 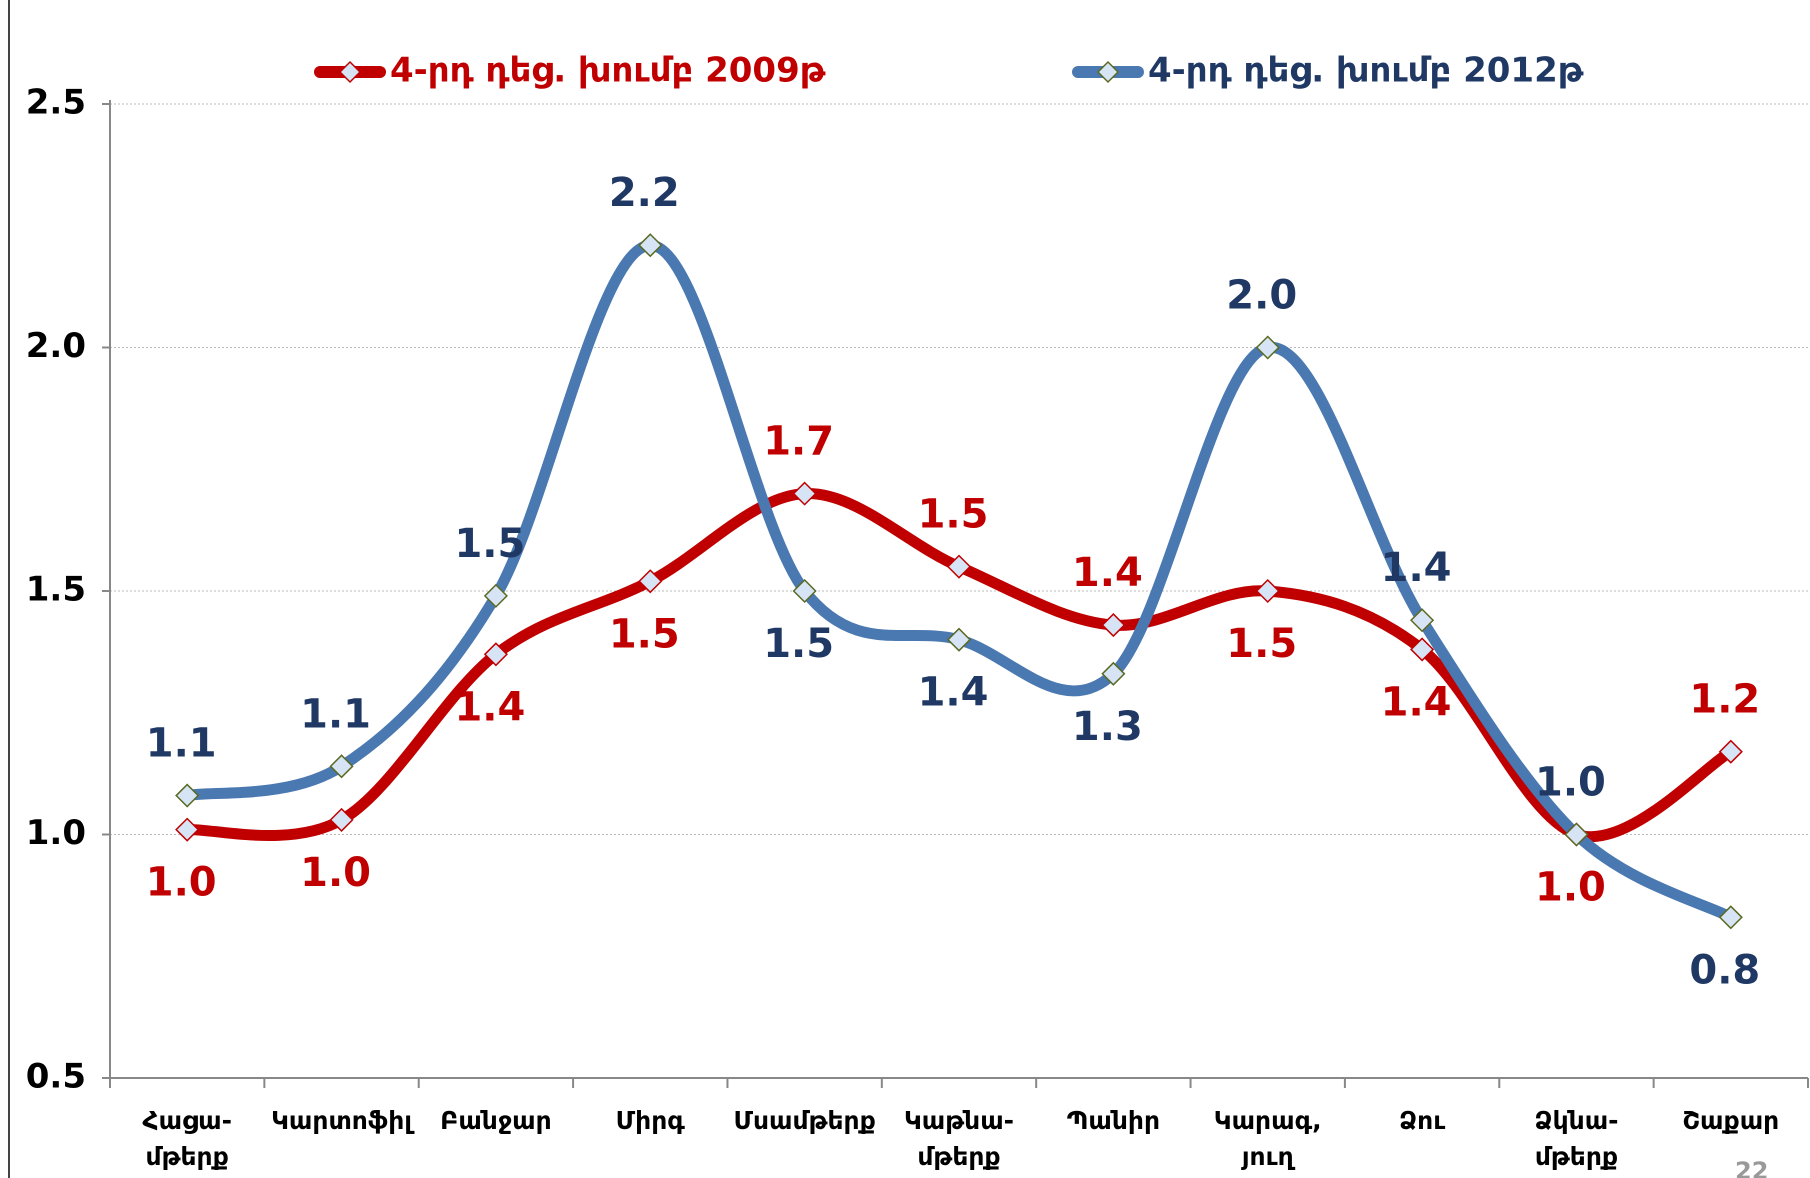 I want to click on x-tick-label-line: Կարագ,, so click(x=1268, y=1120).